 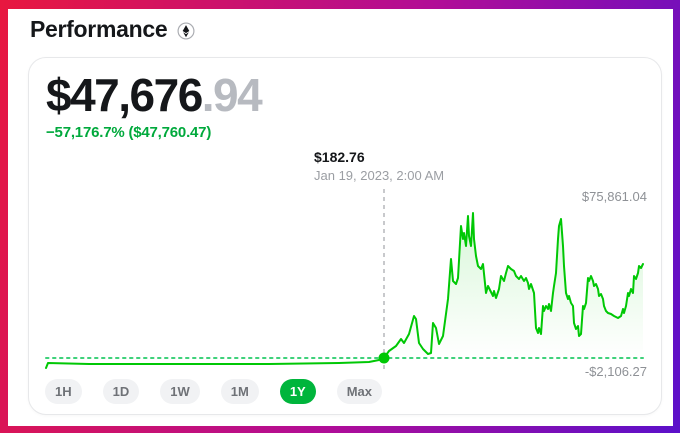 I want to click on page-title: Performance, so click(x=99, y=29).